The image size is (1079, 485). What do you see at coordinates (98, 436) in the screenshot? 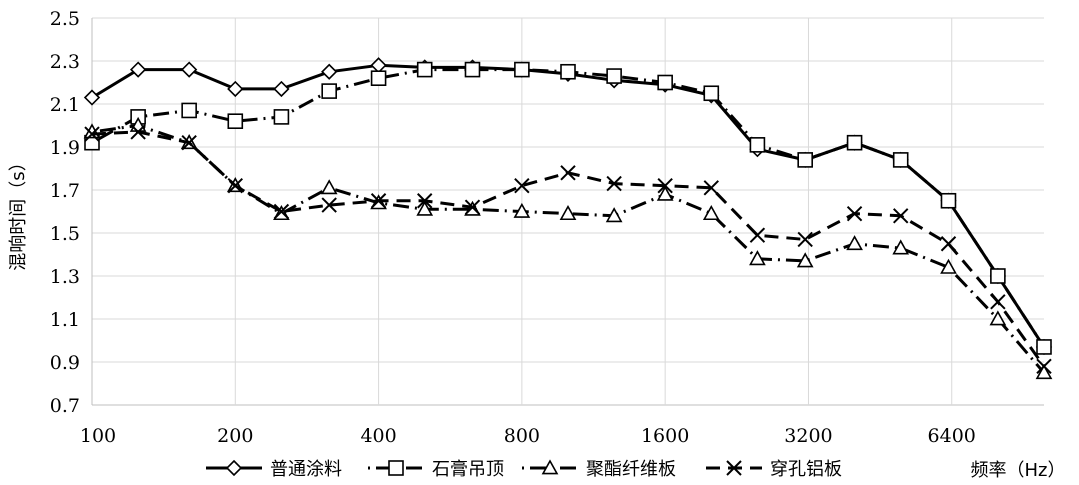
I see `x-tick-label: 100` at bounding box center [98, 436].